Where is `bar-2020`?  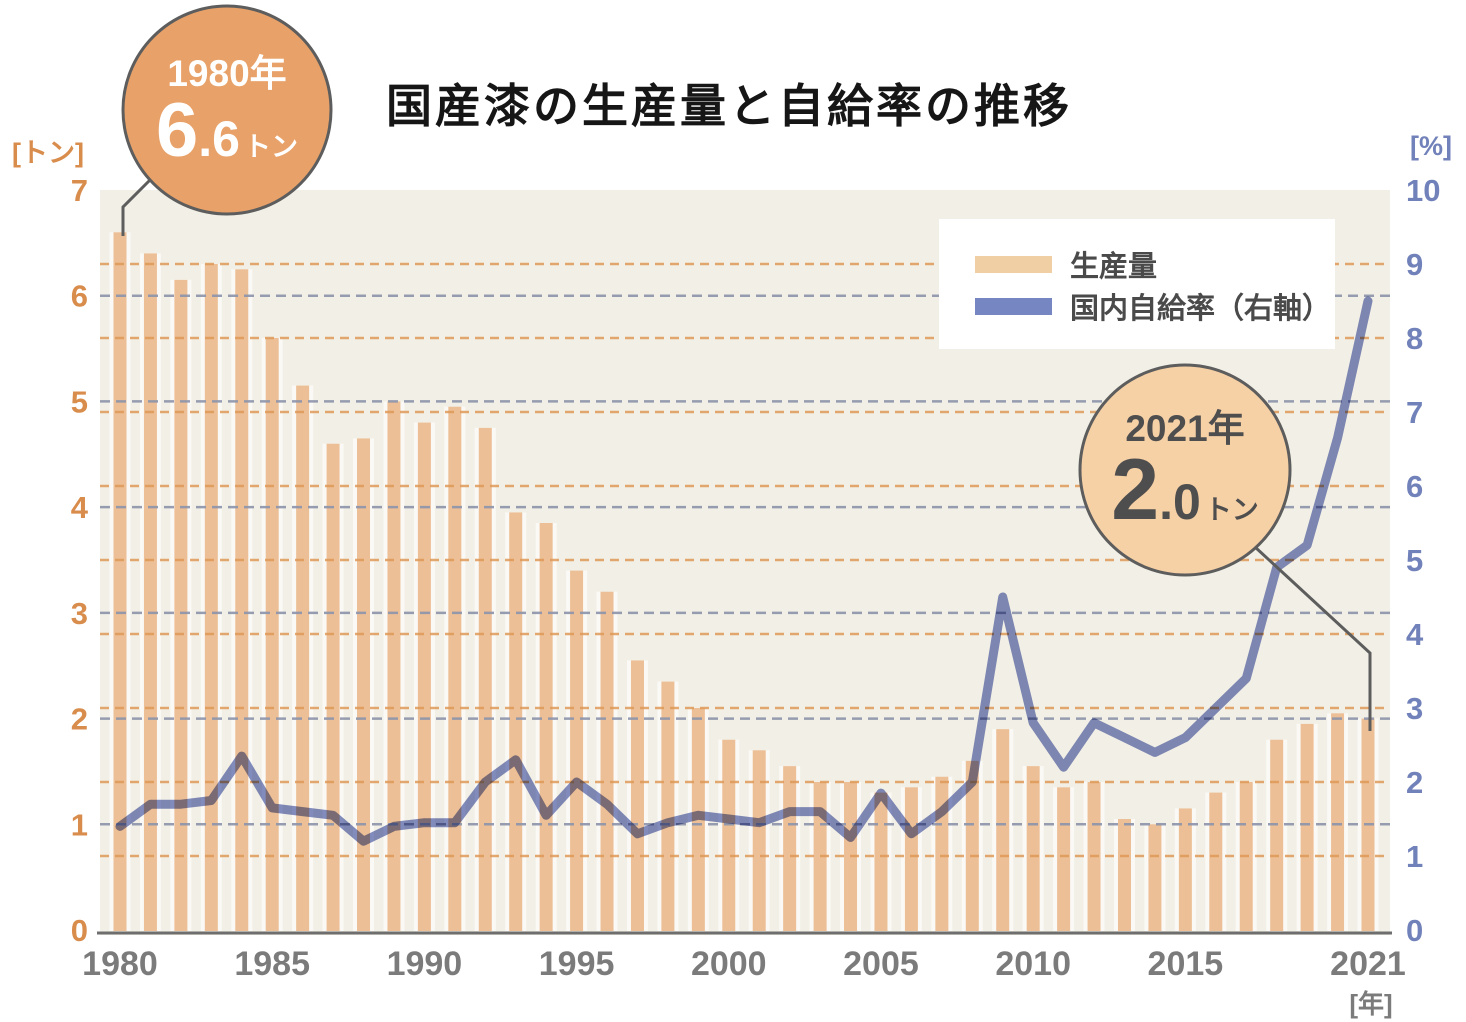
bar-2020 is located at coordinates (1338, 822).